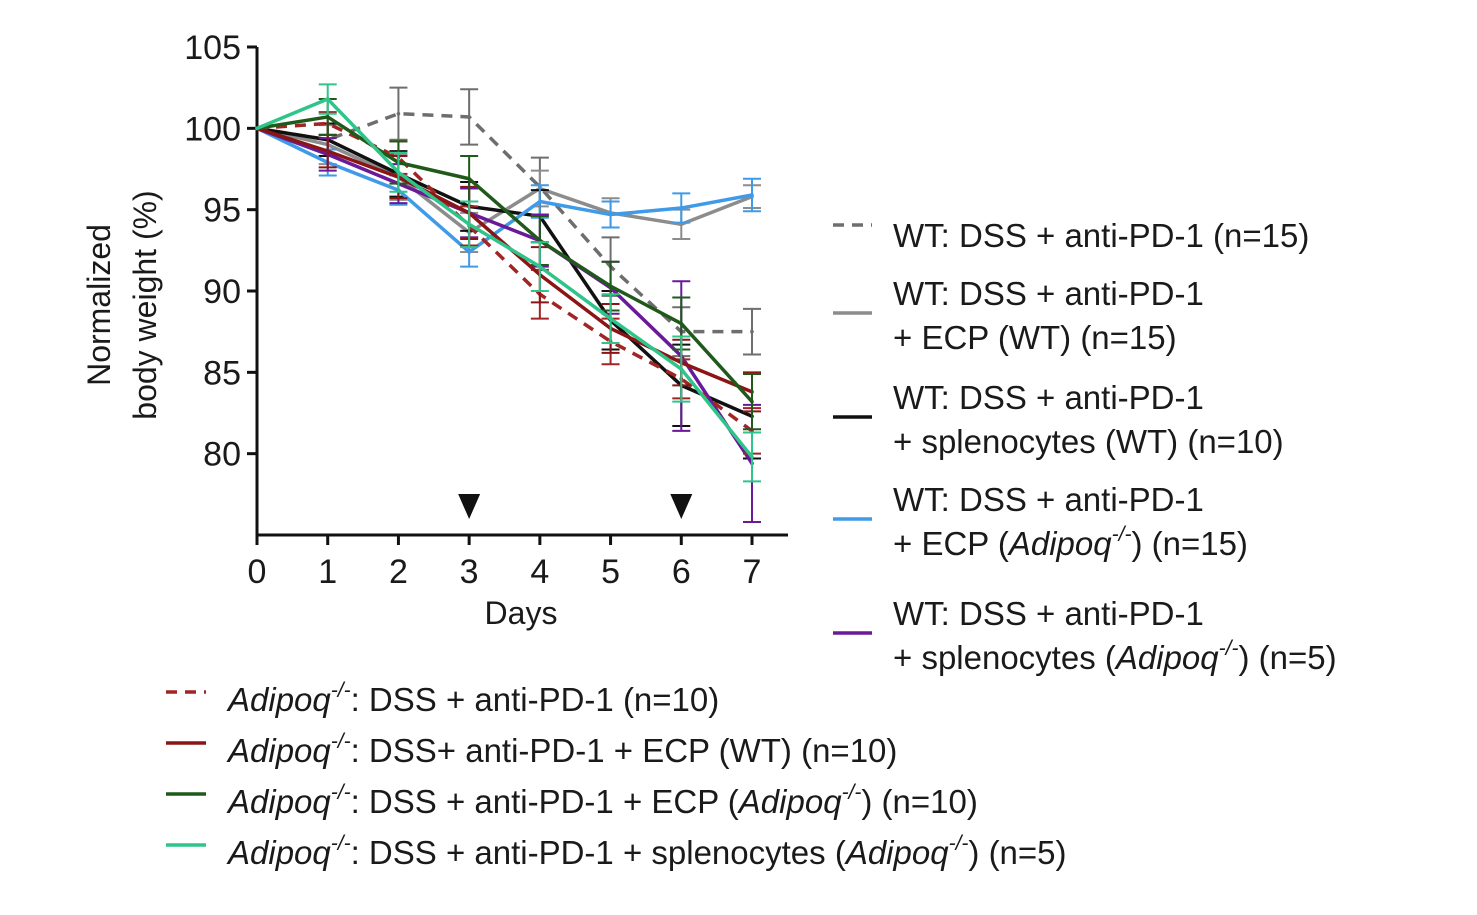  I want to click on text-run: + splenocytes (WT) (n=10), so click(1088, 441).